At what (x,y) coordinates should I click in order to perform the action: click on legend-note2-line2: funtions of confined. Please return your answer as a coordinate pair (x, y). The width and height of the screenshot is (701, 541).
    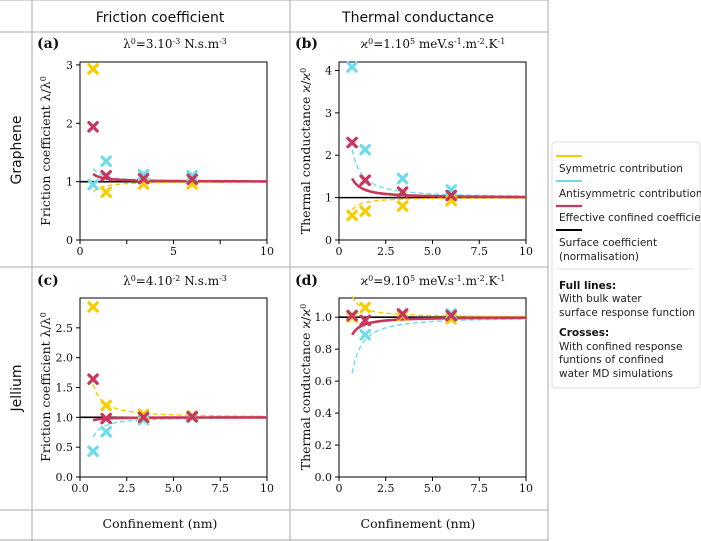
    Looking at the image, I should click on (611, 360).